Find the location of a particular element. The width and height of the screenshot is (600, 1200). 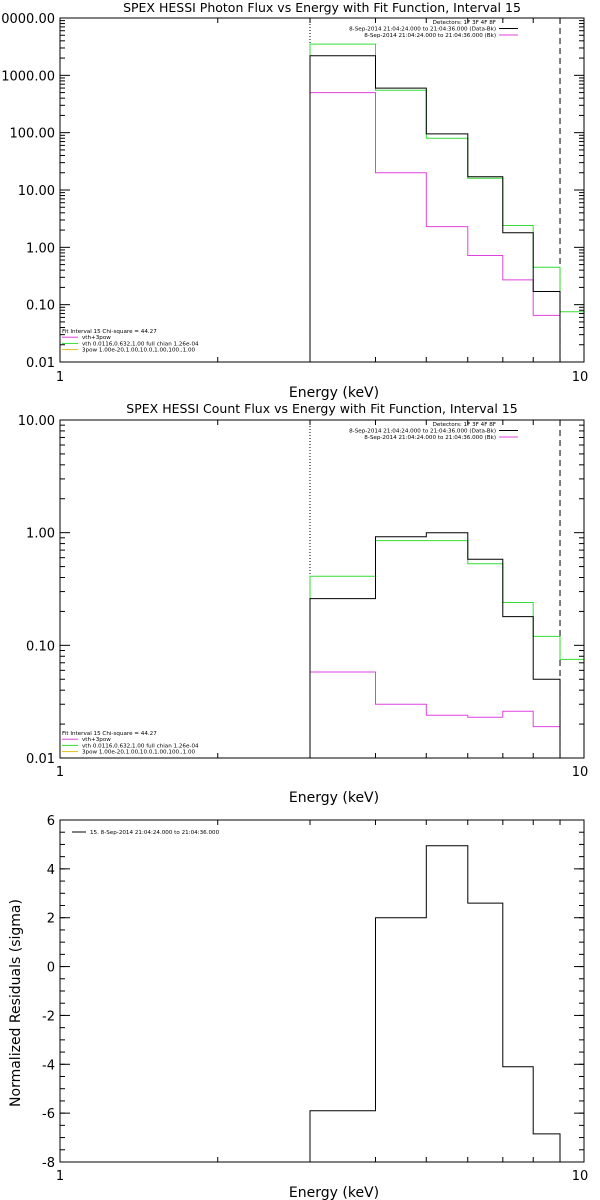

y-tick-label: -4 is located at coordinates (48, 1065).